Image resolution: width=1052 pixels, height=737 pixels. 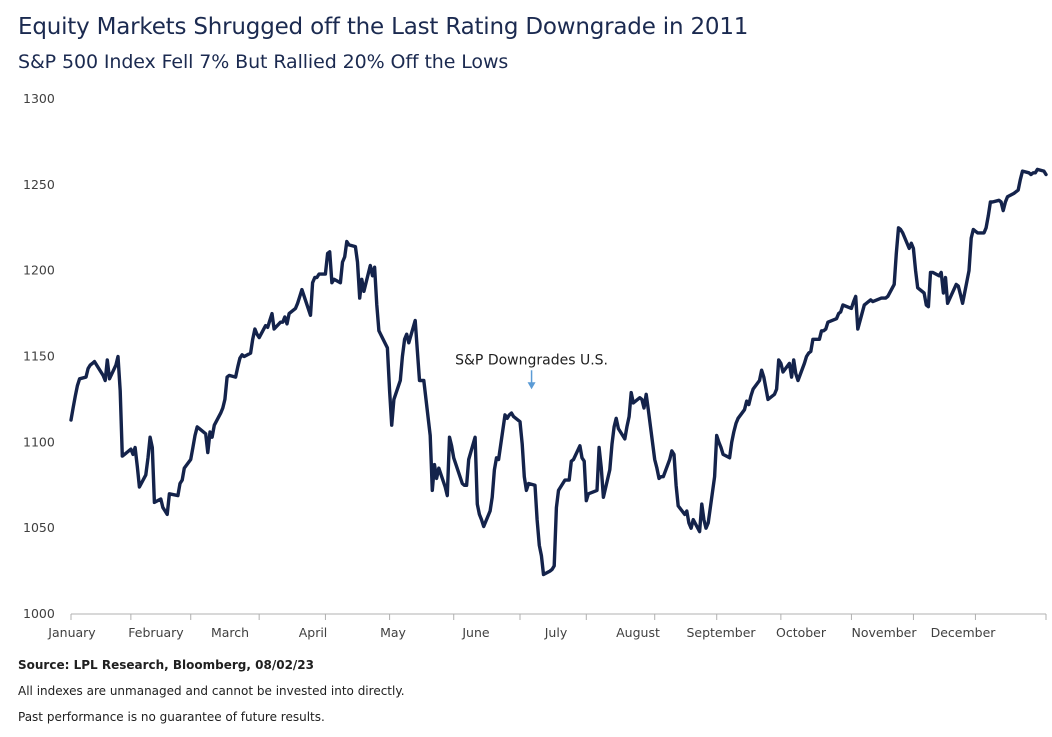 I want to click on x-tick-label: September, so click(x=721, y=632).